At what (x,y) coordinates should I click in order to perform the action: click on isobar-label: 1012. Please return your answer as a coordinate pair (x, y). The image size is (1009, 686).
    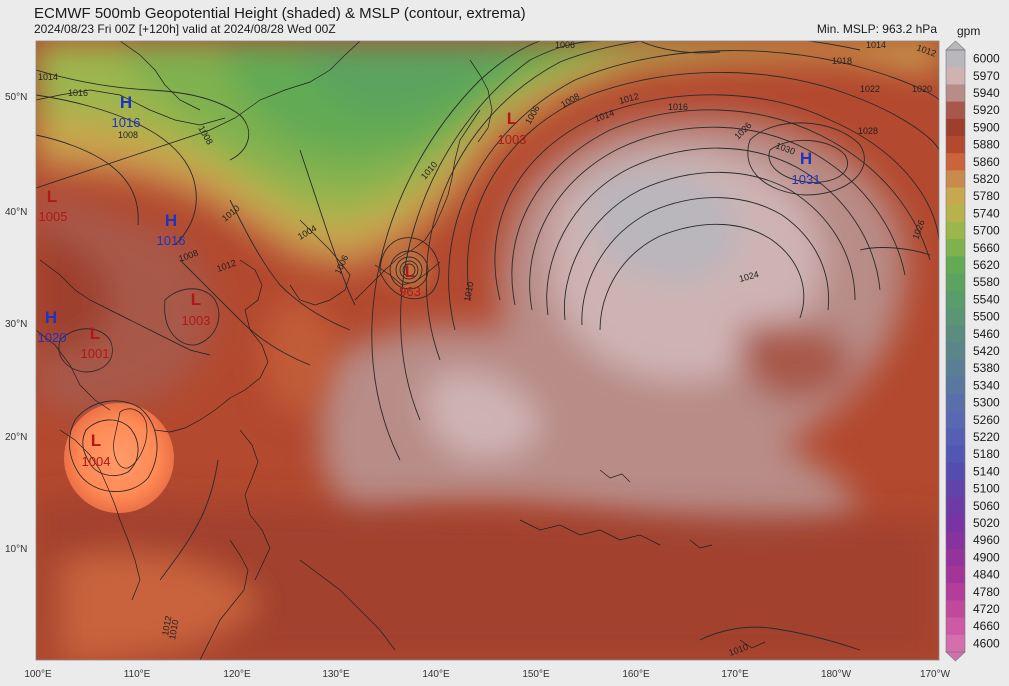
    Looking at the image, I should click on (166, 625).